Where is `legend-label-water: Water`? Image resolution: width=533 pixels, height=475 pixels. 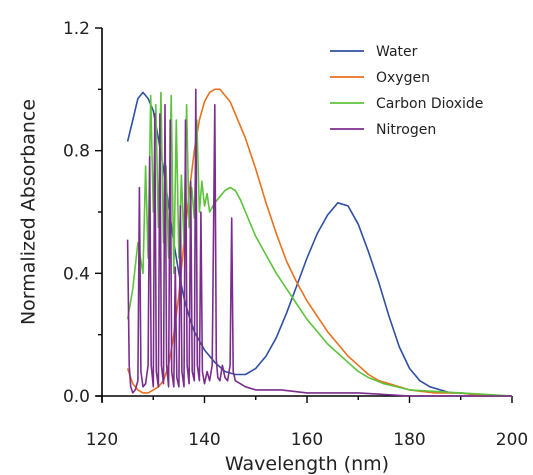 legend-label-water: Water is located at coordinates (397, 52).